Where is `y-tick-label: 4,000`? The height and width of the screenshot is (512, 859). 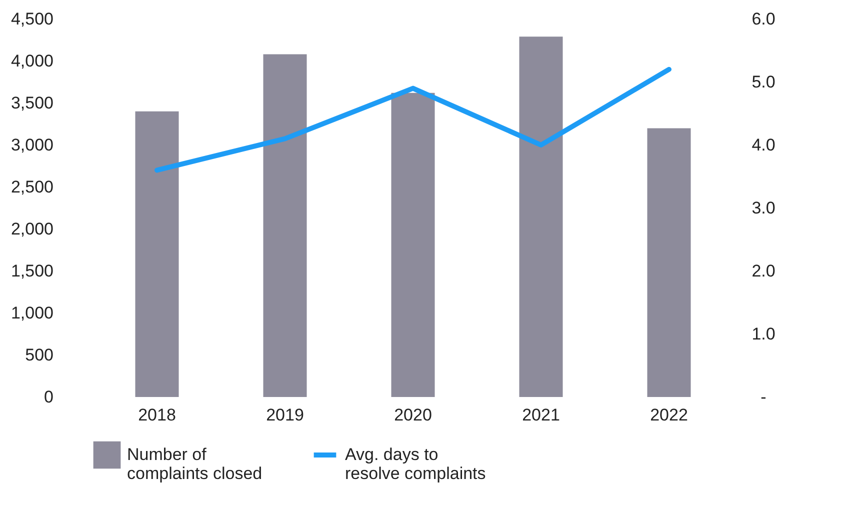 y-tick-label: 4,000 is located at coordinates (32, 61).